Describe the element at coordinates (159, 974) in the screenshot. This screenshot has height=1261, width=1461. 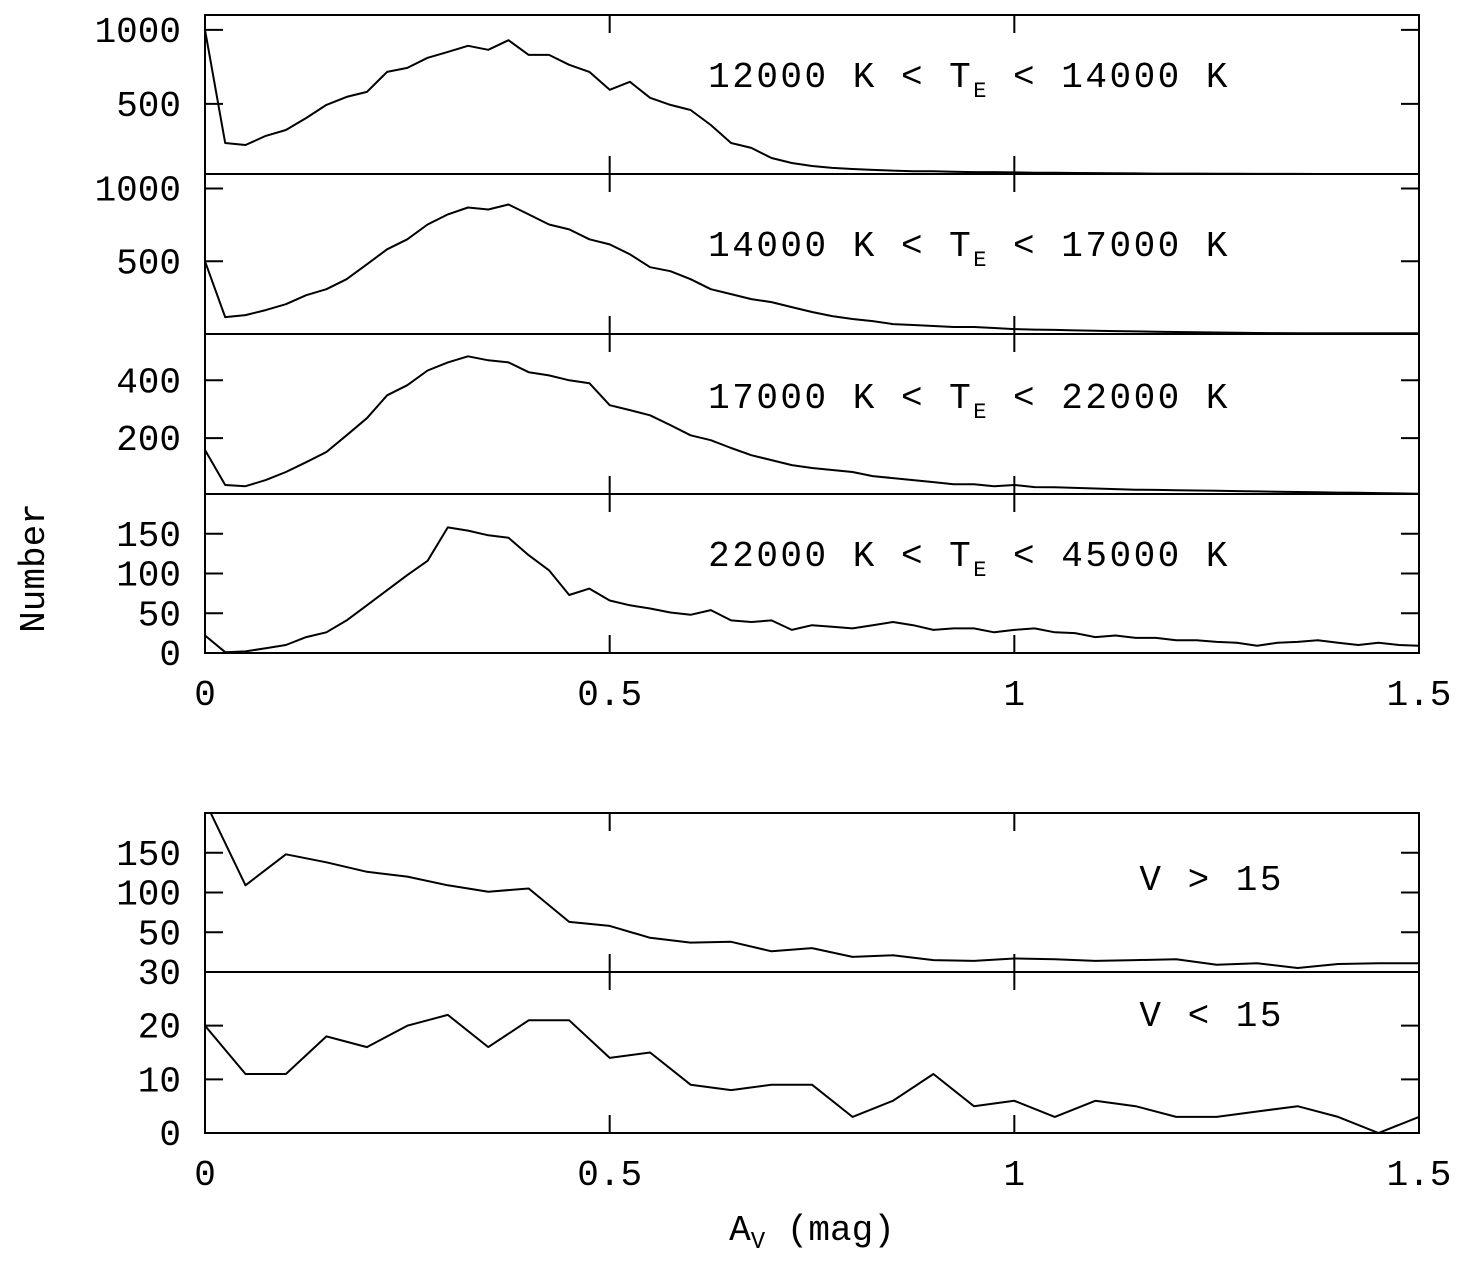
I see `y-tick-label: 30` at that location.